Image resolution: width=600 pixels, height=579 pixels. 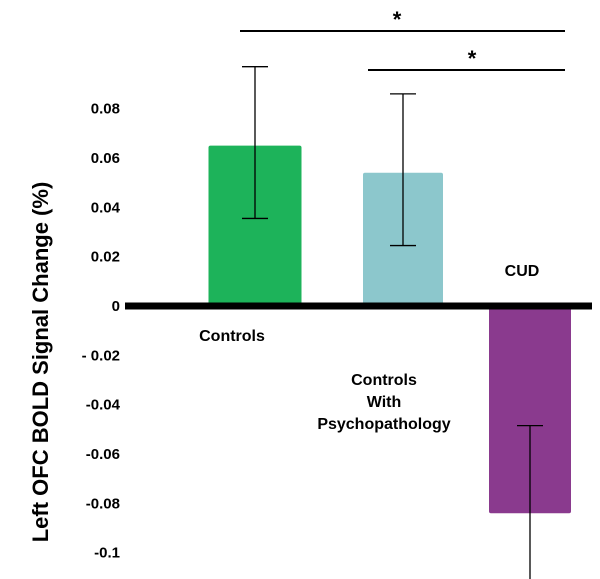 I want to click on y-tick-label: 0.06, so click(x=105, y=158).